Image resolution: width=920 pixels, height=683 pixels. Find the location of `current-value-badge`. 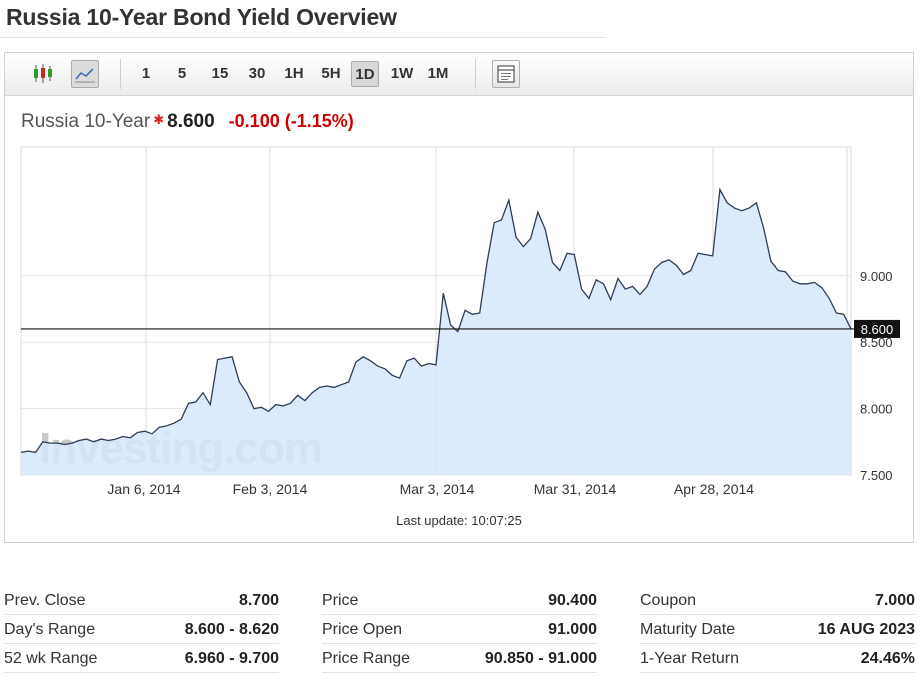

current-value-badge is located at coordinates (877, 328).